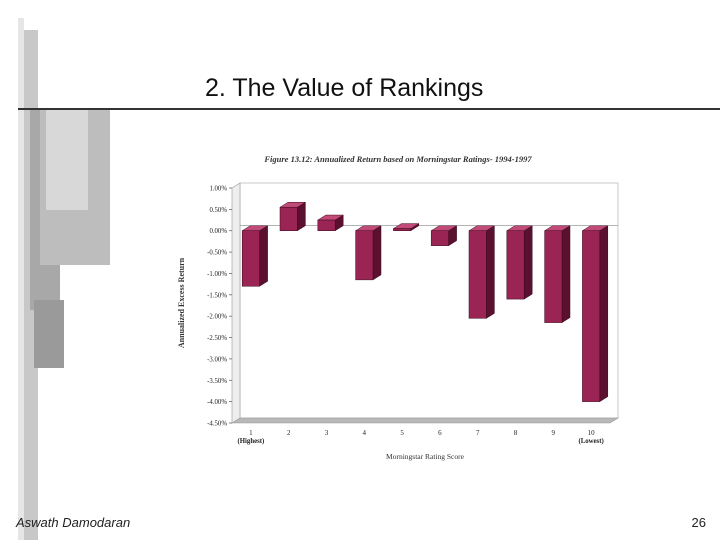 The image size is (720, 540). Describe the element at coordinates (73, 522) in the screenshot. I see `footer-author: Aswath Damodaran` at that location.